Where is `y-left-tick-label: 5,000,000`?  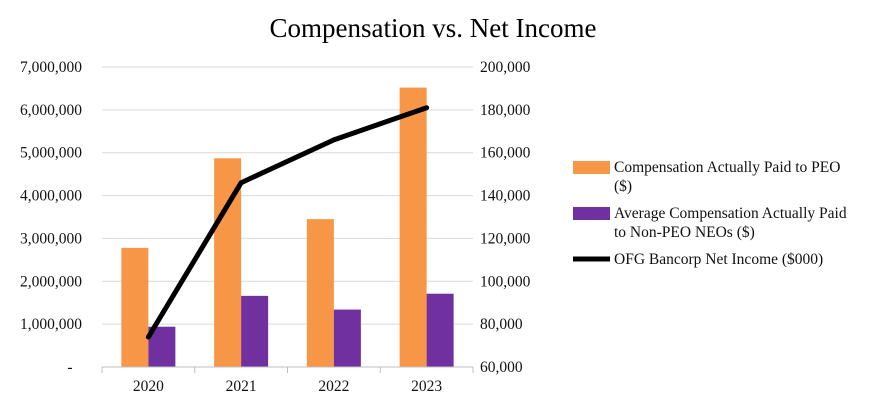
y-left-tick-label: 5,000,000 is located at coordinates (51, 153).